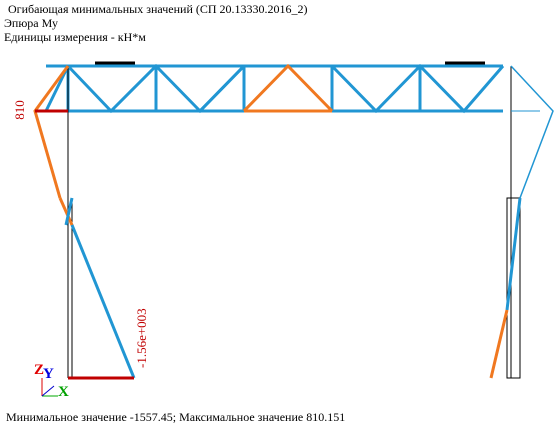 Image resolution: width=560 pixels, height=426 pixels. What do you see at coordinates (39, 370) in the screenshot?
I see `axis-z: Z` at bounding box center [39, 370].